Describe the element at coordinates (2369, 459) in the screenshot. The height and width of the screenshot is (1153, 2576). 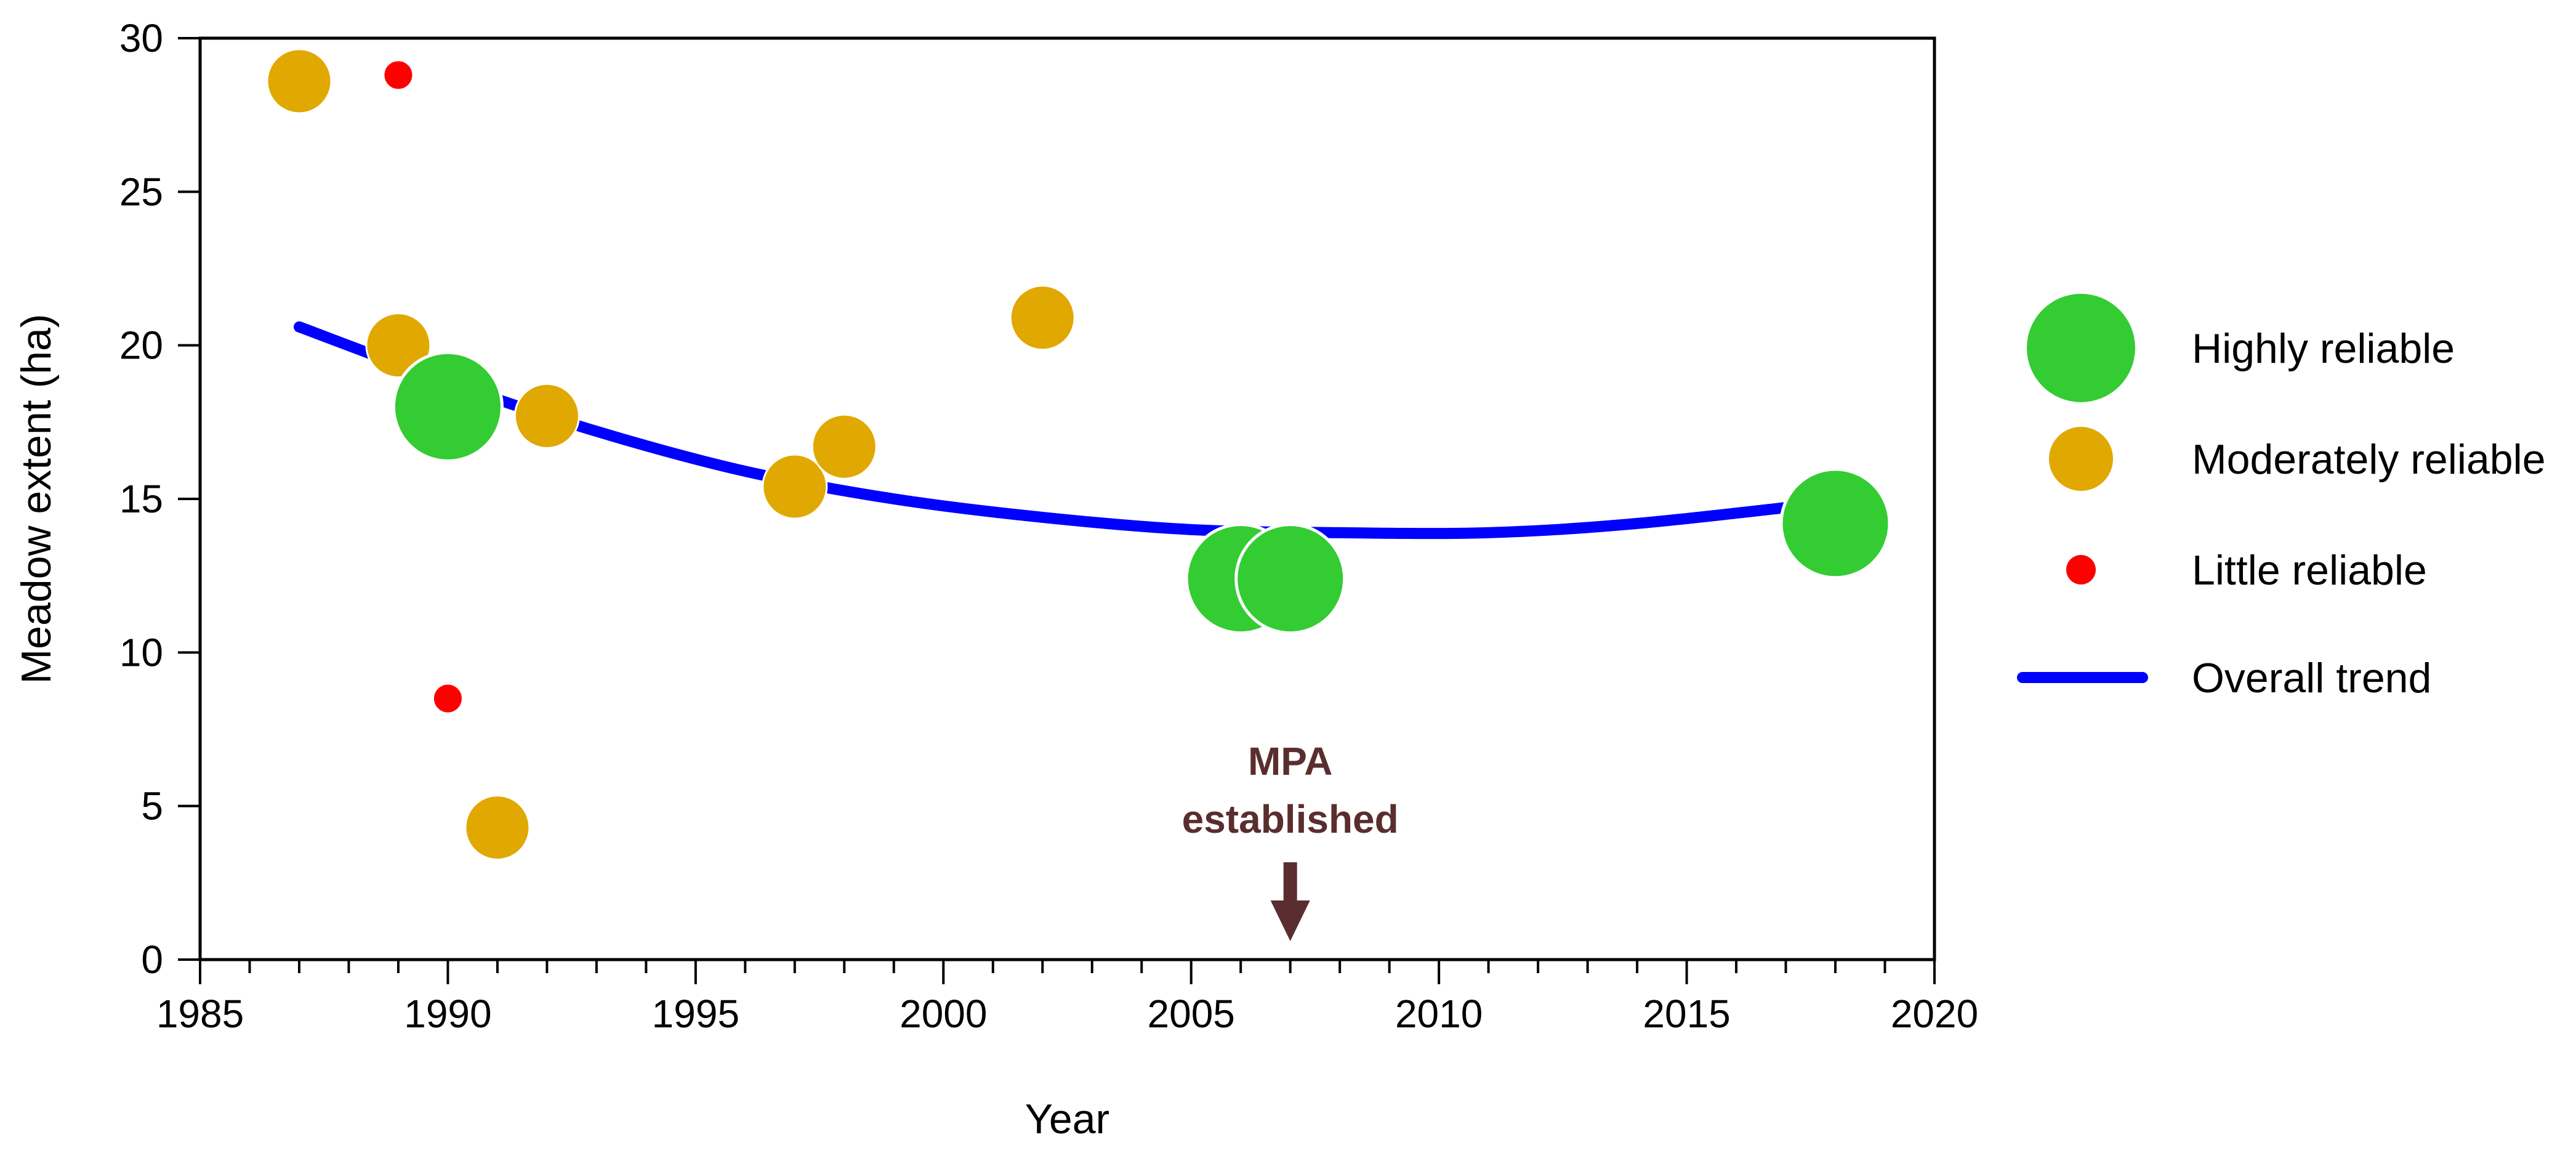
I see `legend-label-moderate: Moderately reliable` at that location.